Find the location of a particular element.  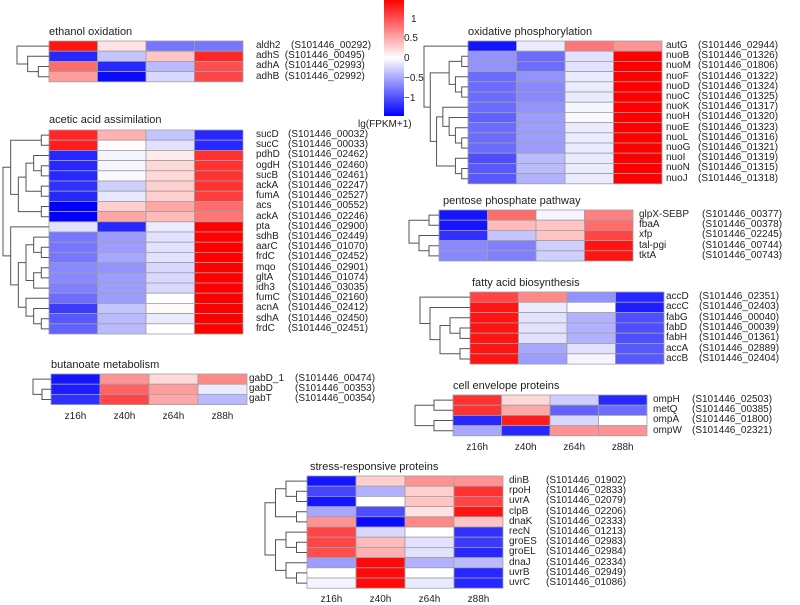

row-label: pta is located at coordinates (263, 226).